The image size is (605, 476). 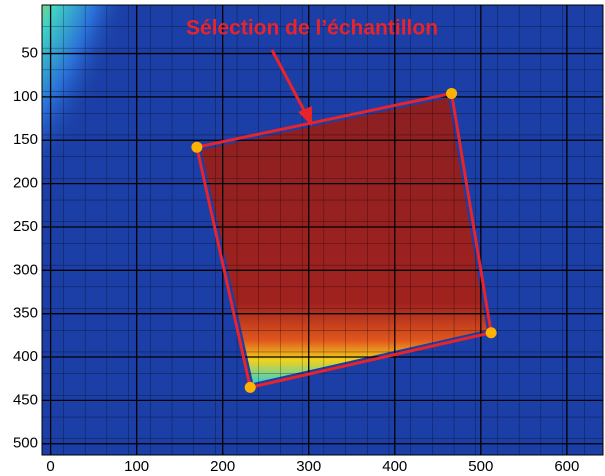 What do you see at coordinates (566, 466) in the screenshot?
I see `x-tick-label: 600` at bounding box center [566, 466].